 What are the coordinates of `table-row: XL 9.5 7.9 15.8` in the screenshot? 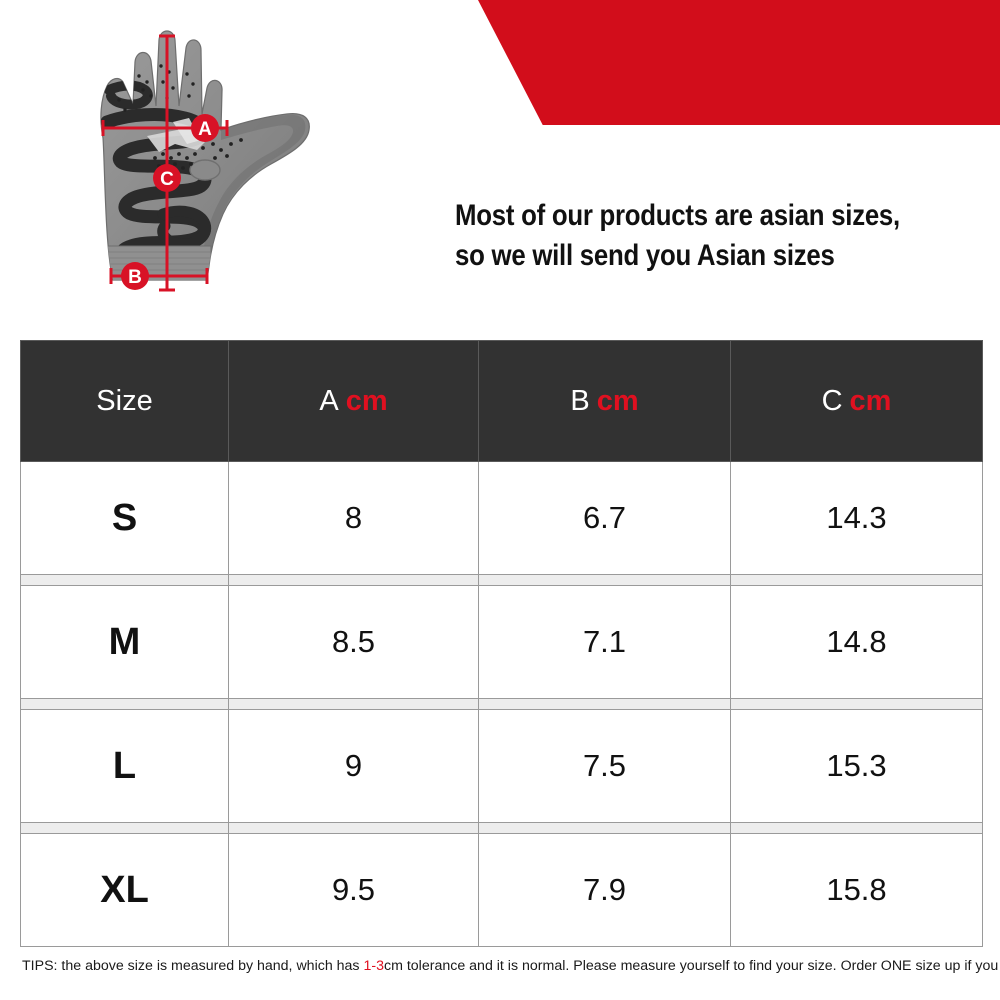 It's located at (501, 890).